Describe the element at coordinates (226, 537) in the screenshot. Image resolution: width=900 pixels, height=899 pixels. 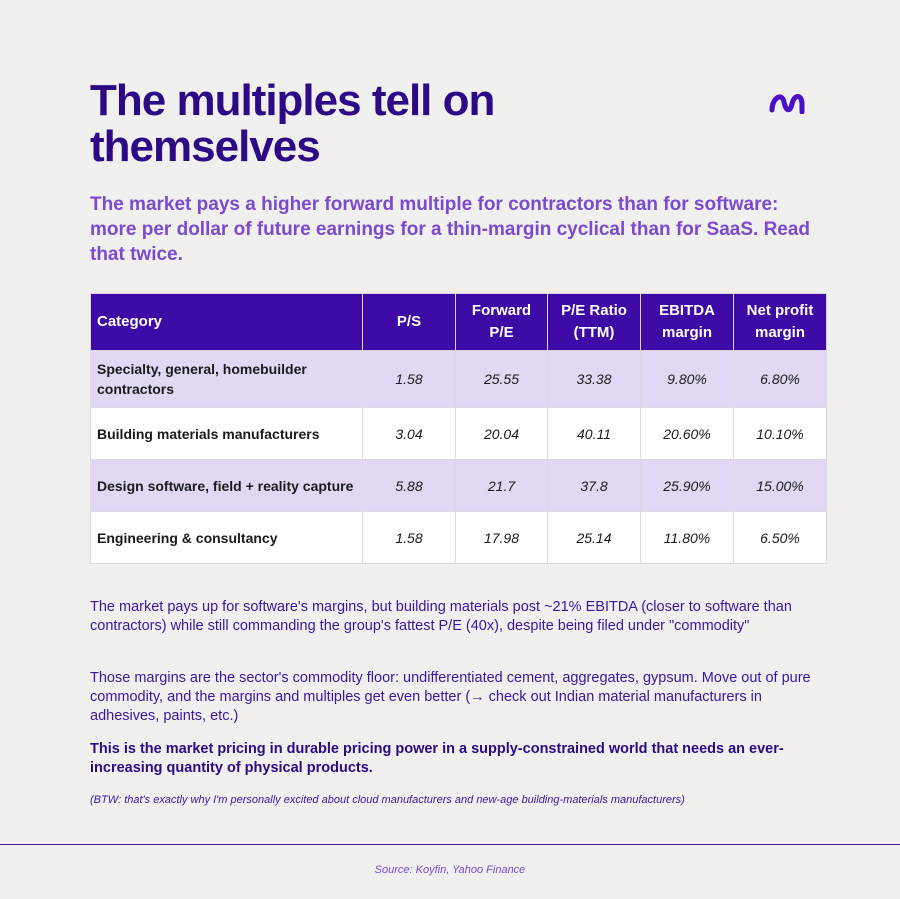
I see `table-cell: Engineering & consultancy` at that location.